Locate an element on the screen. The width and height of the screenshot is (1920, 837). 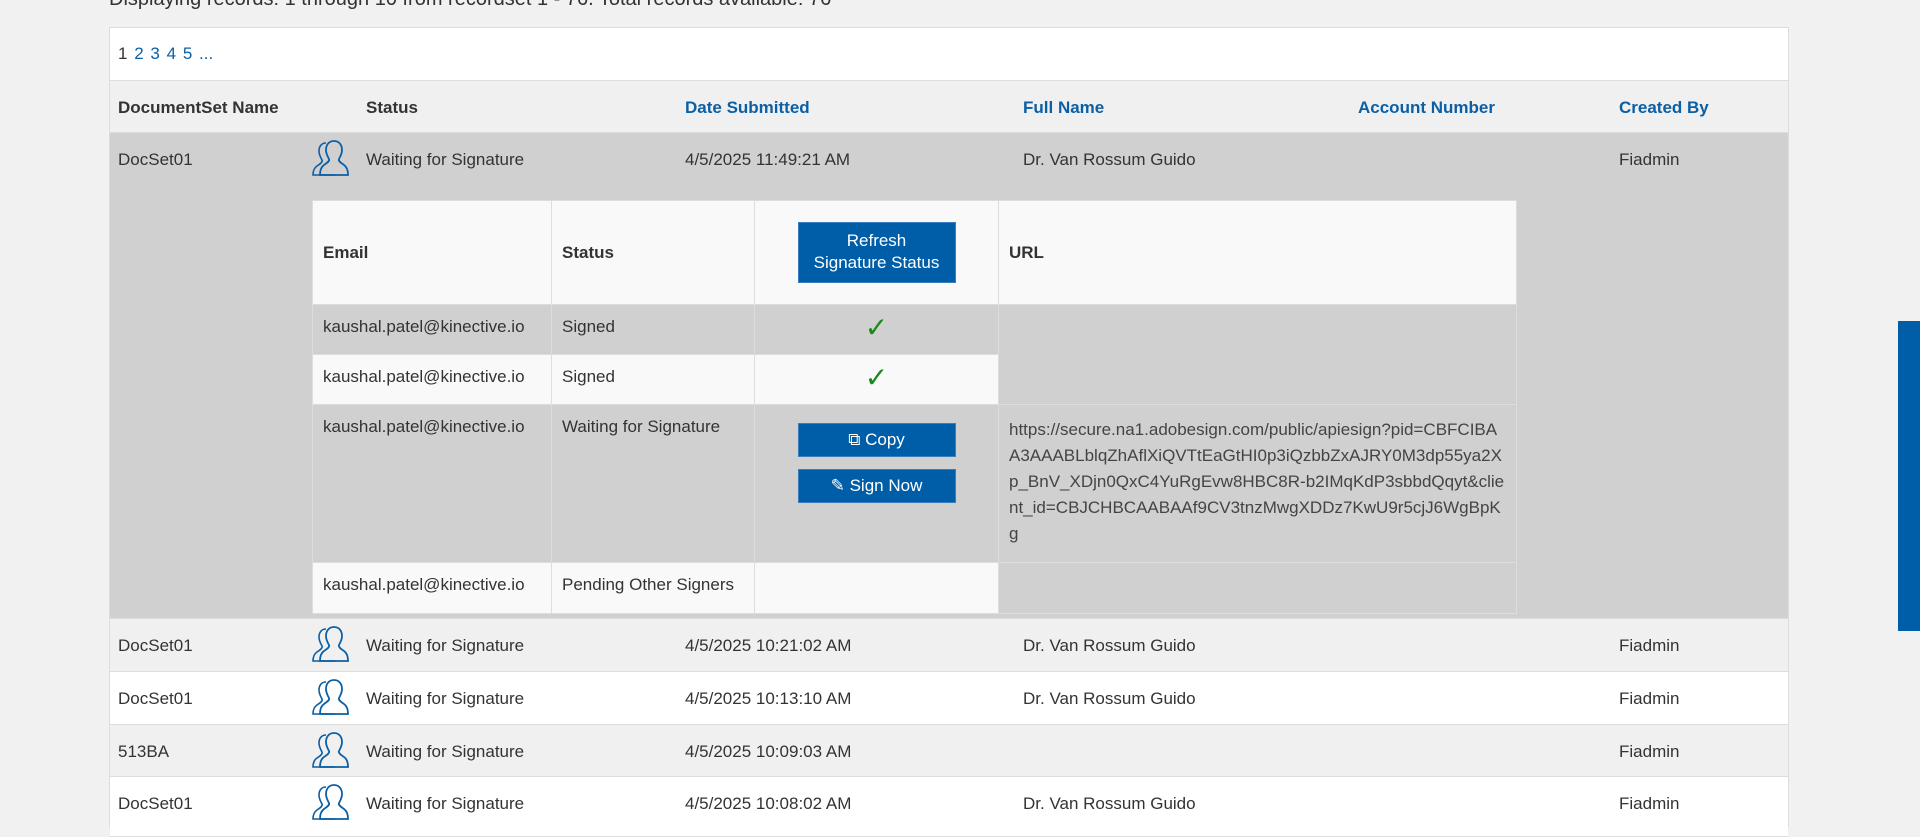
col-date-submitted: Date Submitted is located at coordinates (747, 107).